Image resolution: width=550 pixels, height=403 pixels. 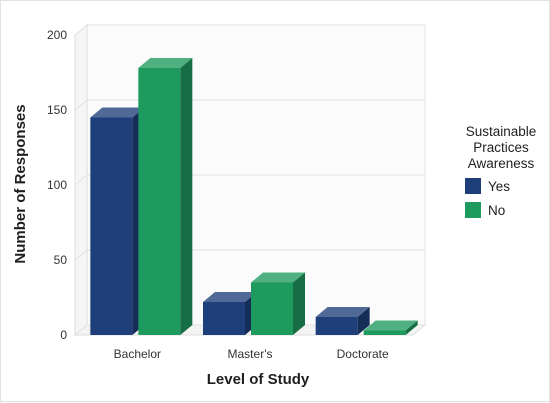 What do you see at coordinates (137, 354) in the screenshot?
I see `x-tick-label: Bachelor` at bounding box center [137, 354].